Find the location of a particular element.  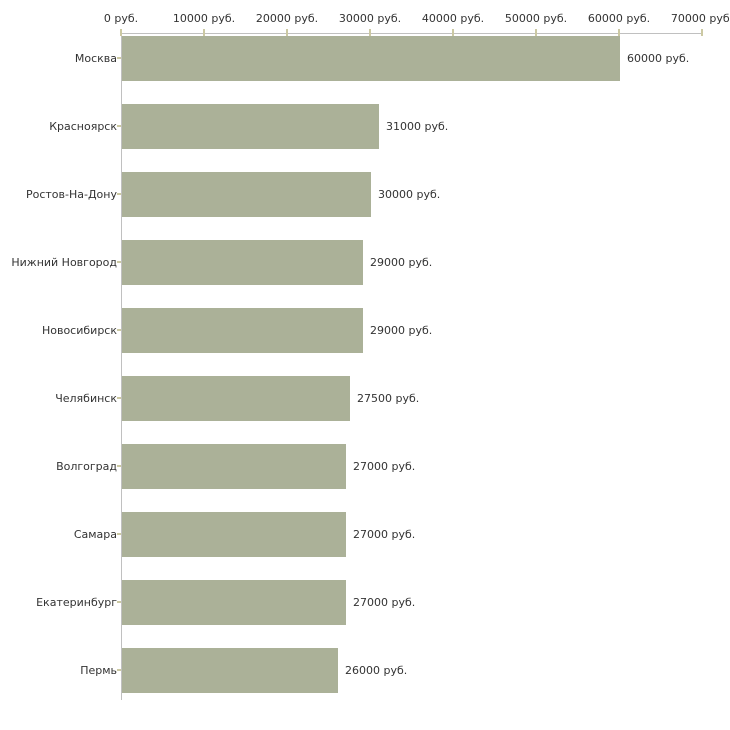

x-axis-line is located at coordinates (412, 33).